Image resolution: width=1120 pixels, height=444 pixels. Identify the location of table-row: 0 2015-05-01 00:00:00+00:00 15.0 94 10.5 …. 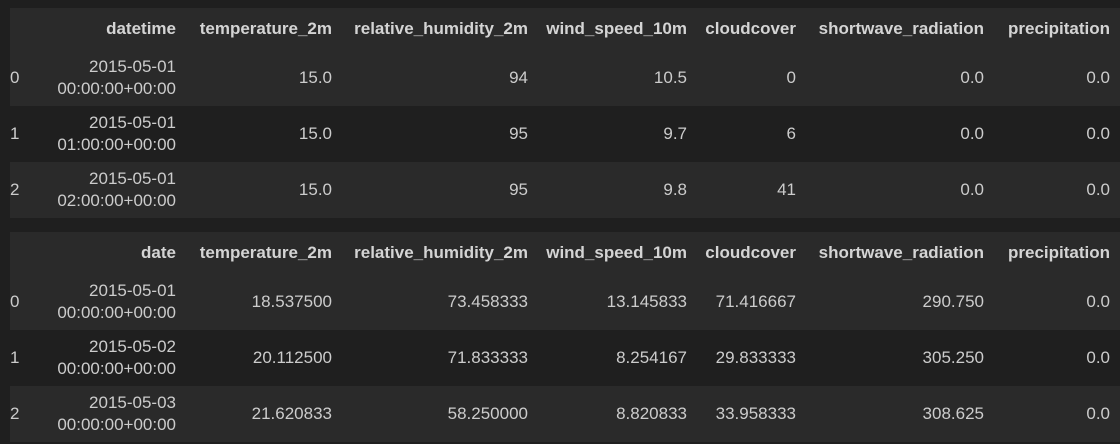
(565, 78).